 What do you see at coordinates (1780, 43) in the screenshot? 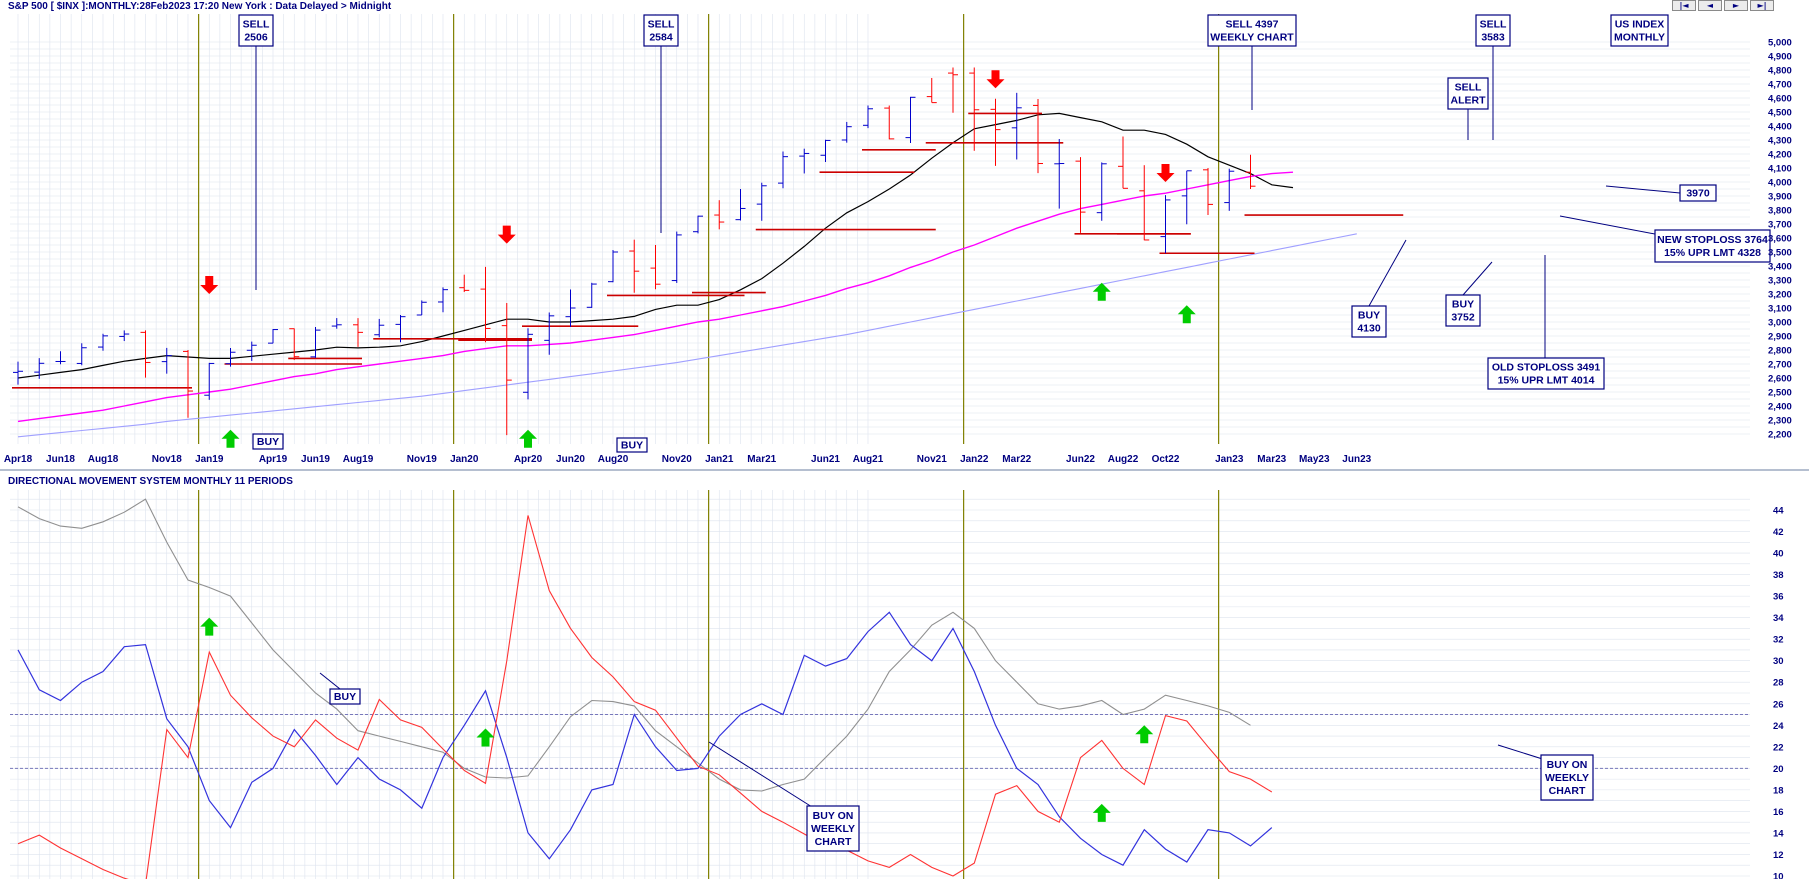
I see `y-tick-label: 5,000` at bounding box center [1780, 43].